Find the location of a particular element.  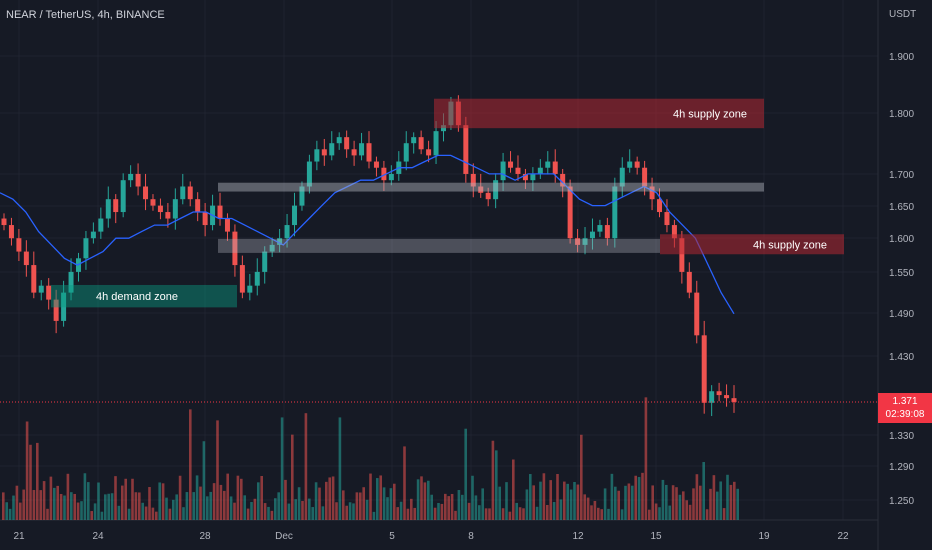

y-tick-label: 1.800 is located at coordinates (901, 114).